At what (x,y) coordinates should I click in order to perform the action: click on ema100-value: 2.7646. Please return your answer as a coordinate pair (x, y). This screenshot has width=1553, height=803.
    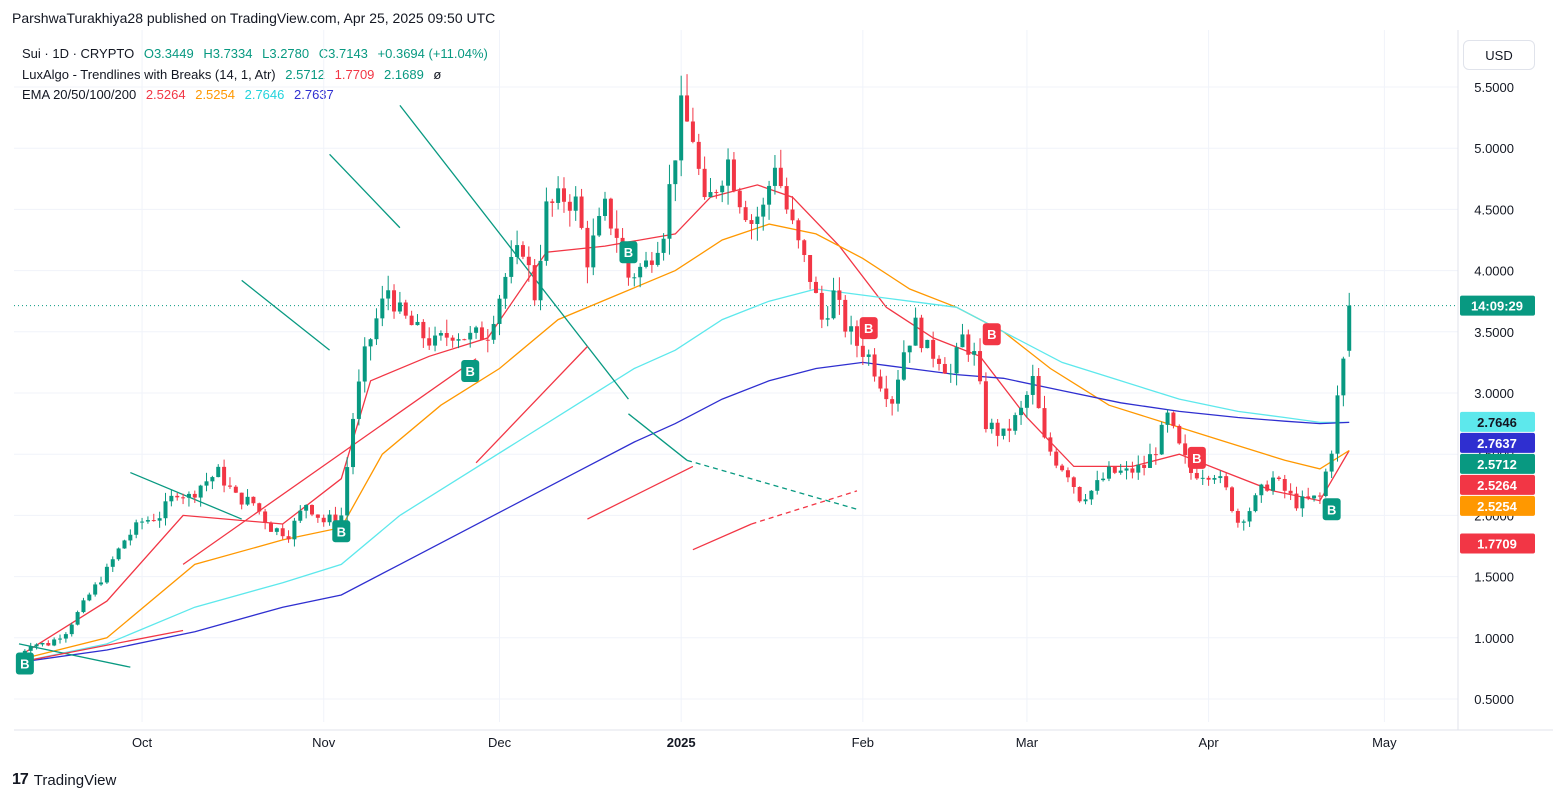
    Looking at the image, I should click on (264, 94).